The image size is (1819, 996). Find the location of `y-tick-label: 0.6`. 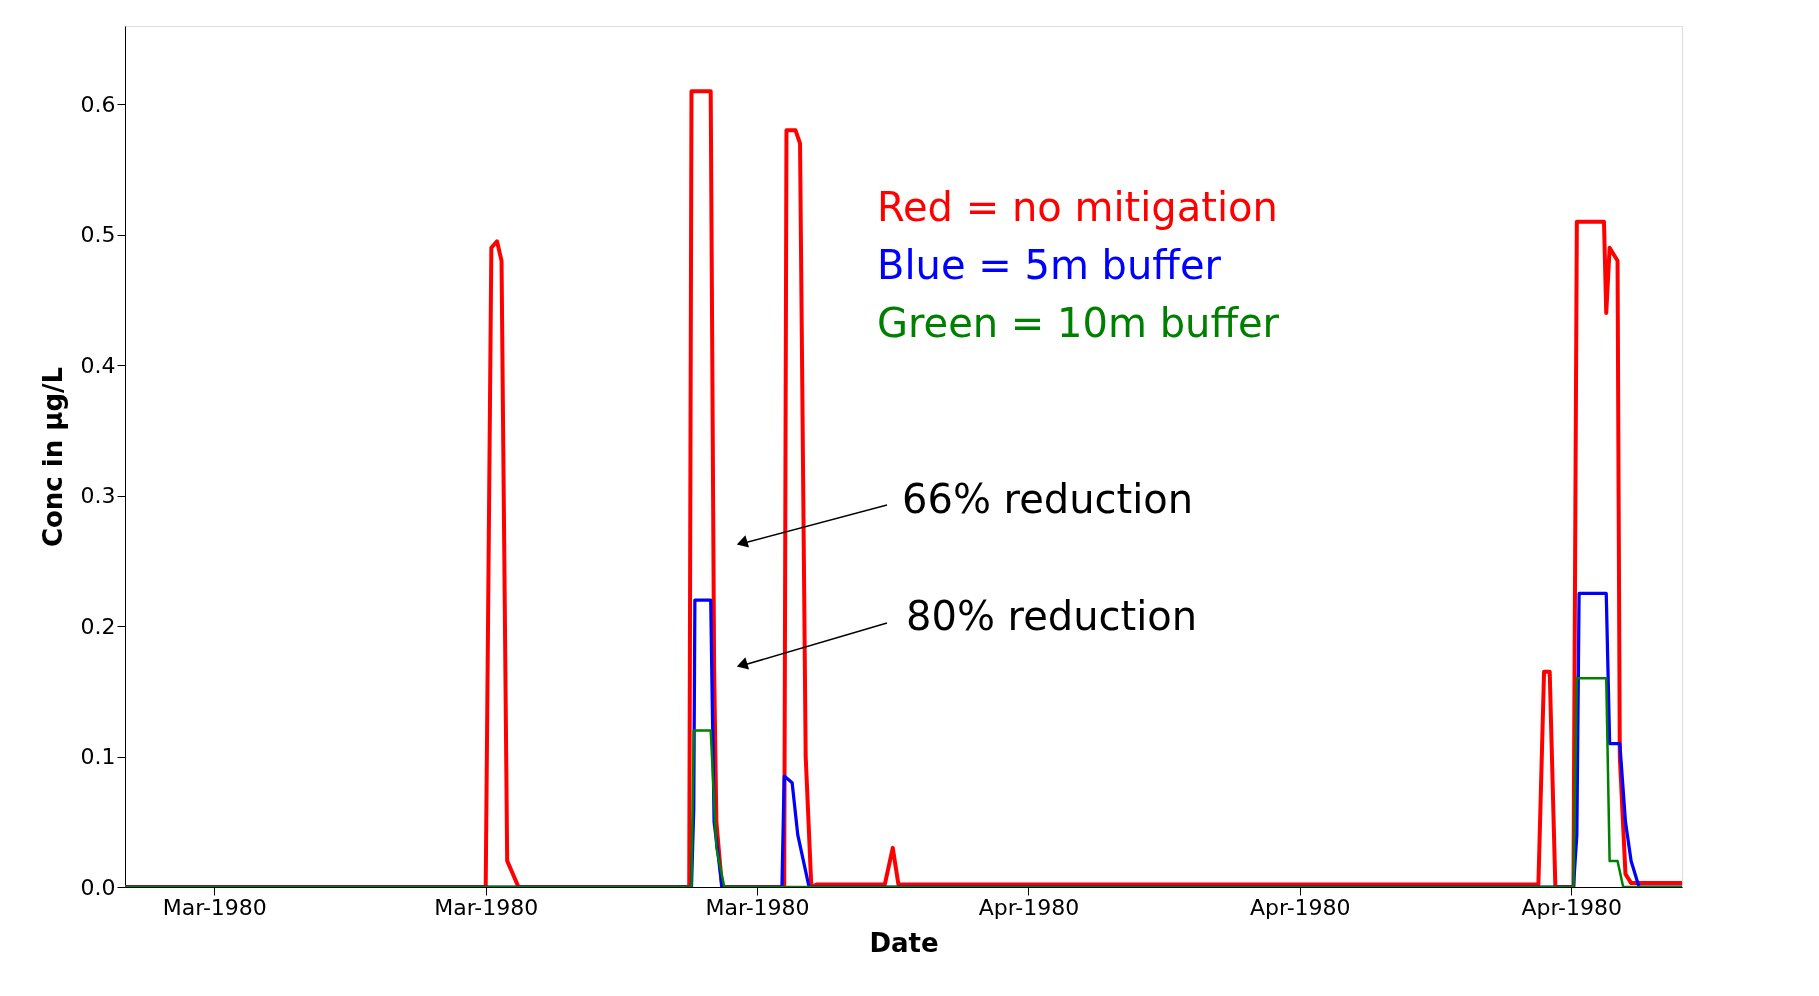

y-tick-label: 0.6 is located at coordinates (98, 104).